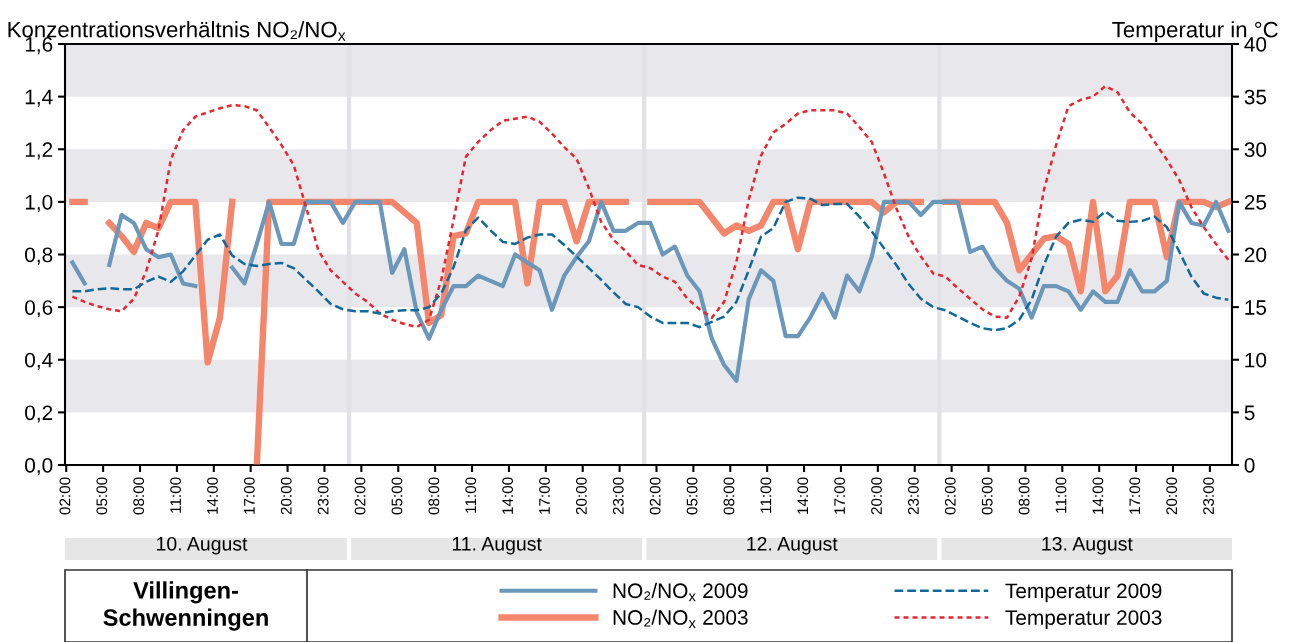  I want to click on legend-label: NO₂/NO$_{x}$ 2009, so click(680, 592).